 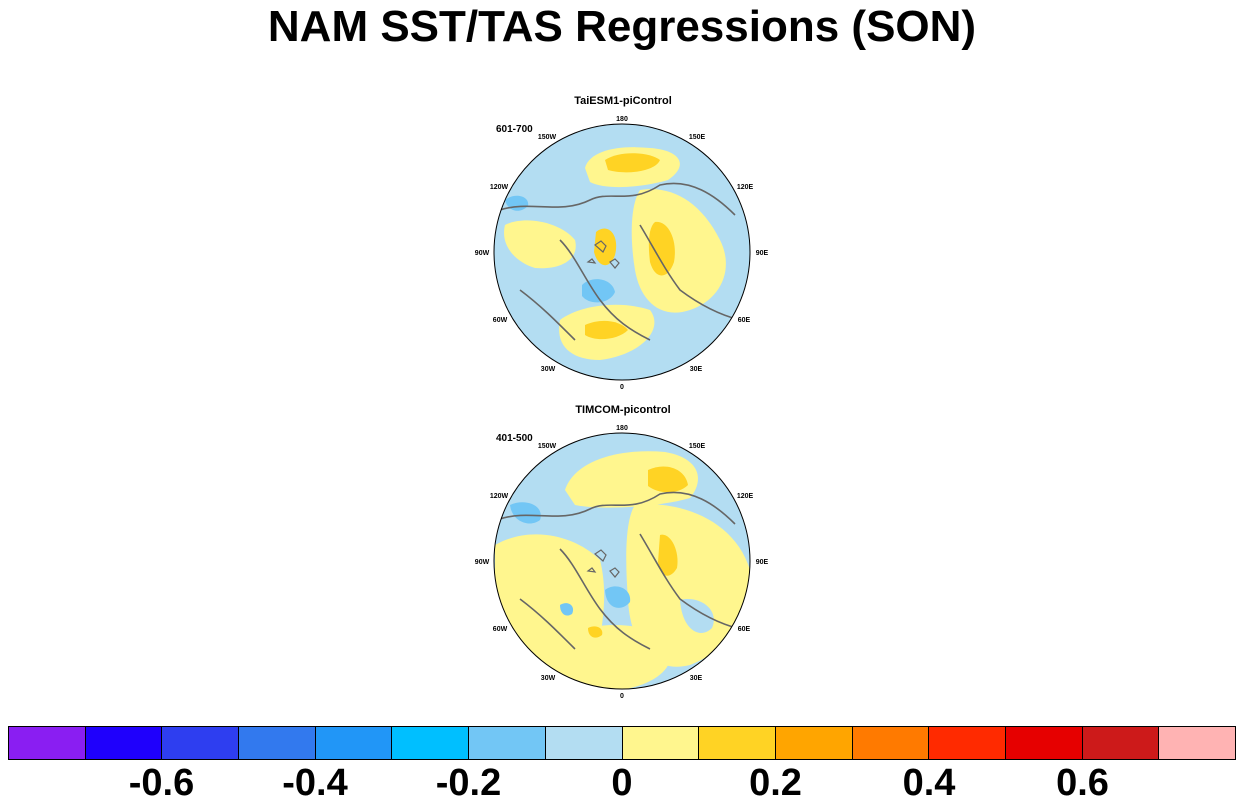 What do you see at coordinates (616, 657) in the screenshot?
I see `panel-2-anomaly-atlantic` at bounding box center [616, 657].